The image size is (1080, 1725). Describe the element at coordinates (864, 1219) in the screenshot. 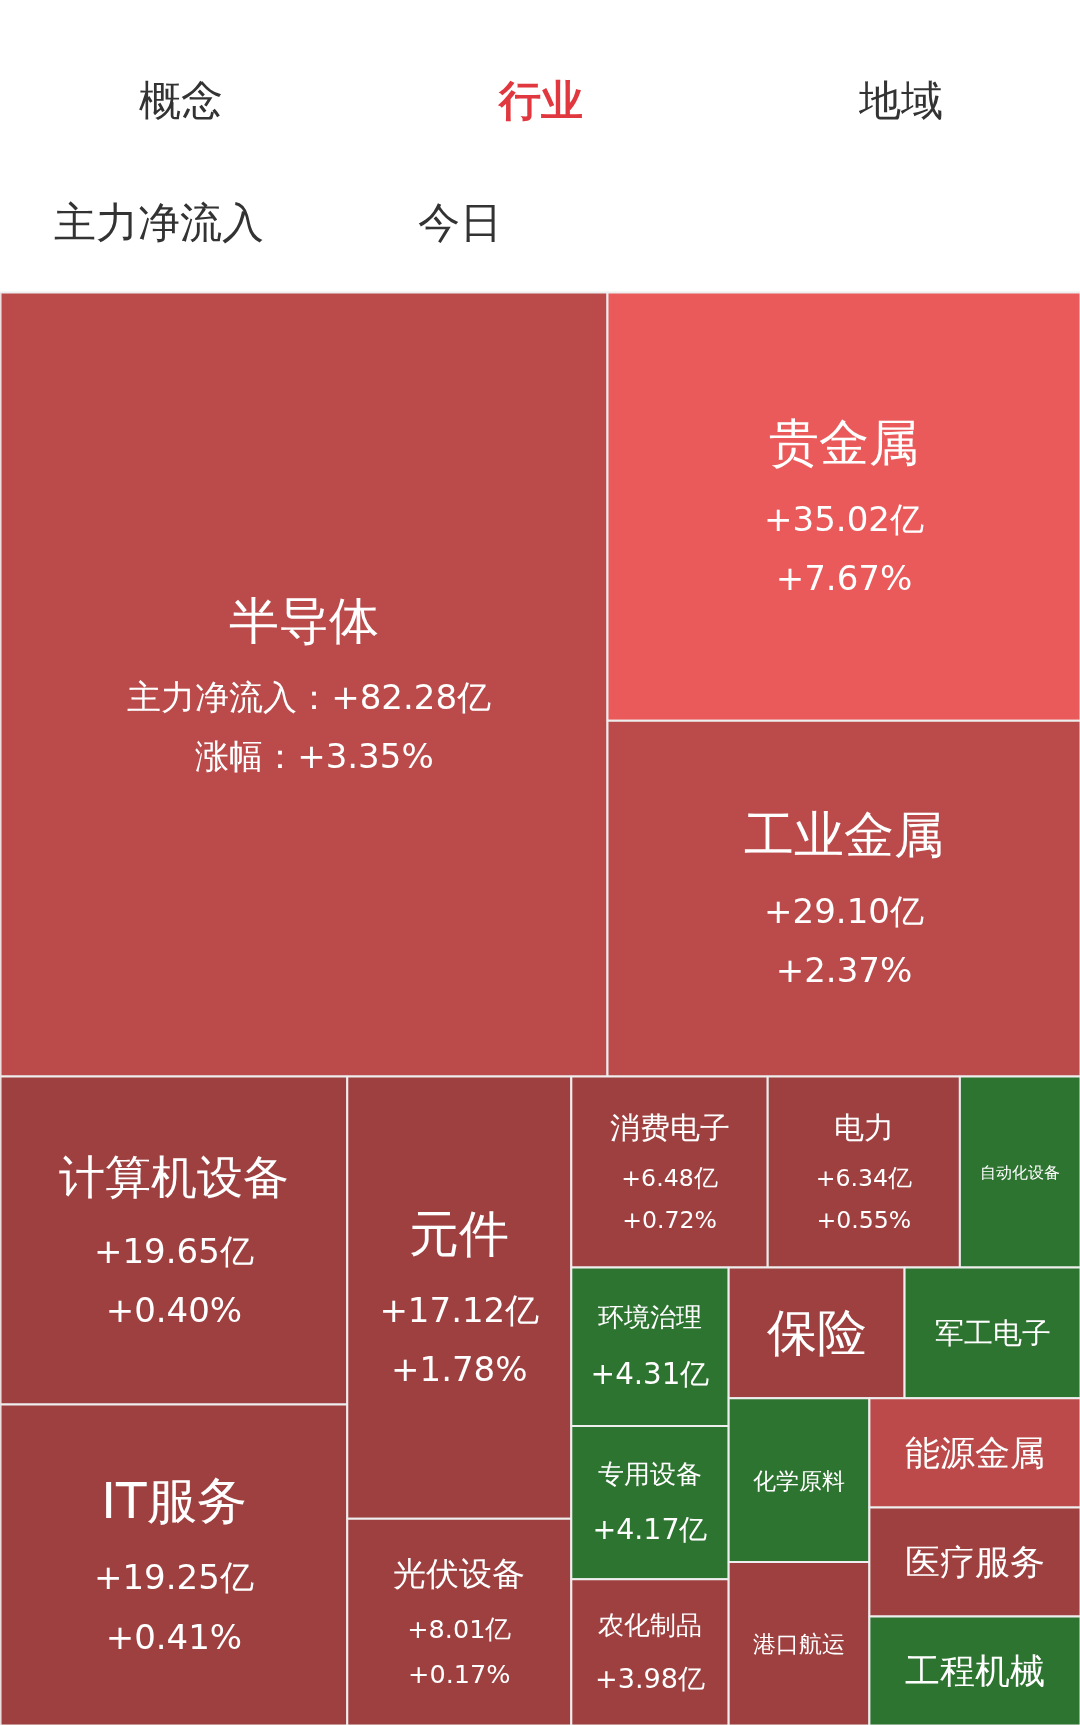

I see `data-label: +0.55%` at that location.